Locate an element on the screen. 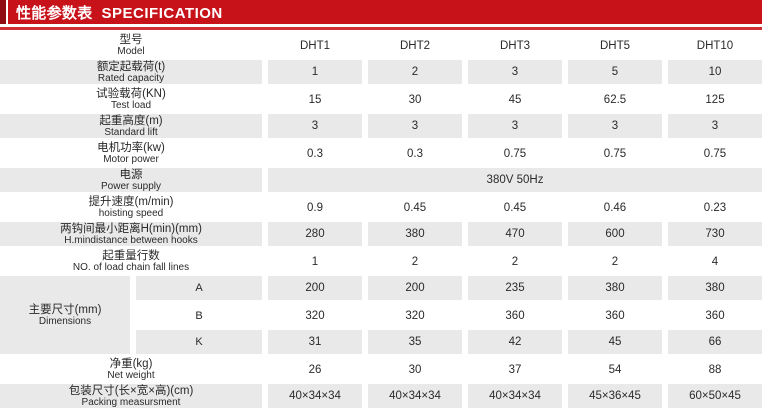 The height and width of the screenshot is (410, 762). value-cell: 280 is located at coordinates (315, 234).